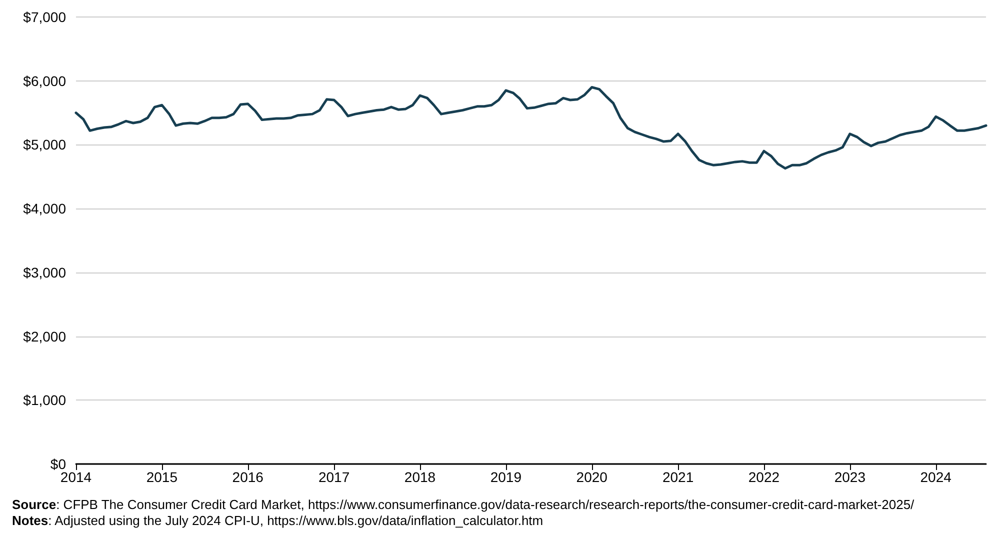 This screenshot has width=1000, height=552. I want to click on x-tick-label: 2018, so click(420, 477).